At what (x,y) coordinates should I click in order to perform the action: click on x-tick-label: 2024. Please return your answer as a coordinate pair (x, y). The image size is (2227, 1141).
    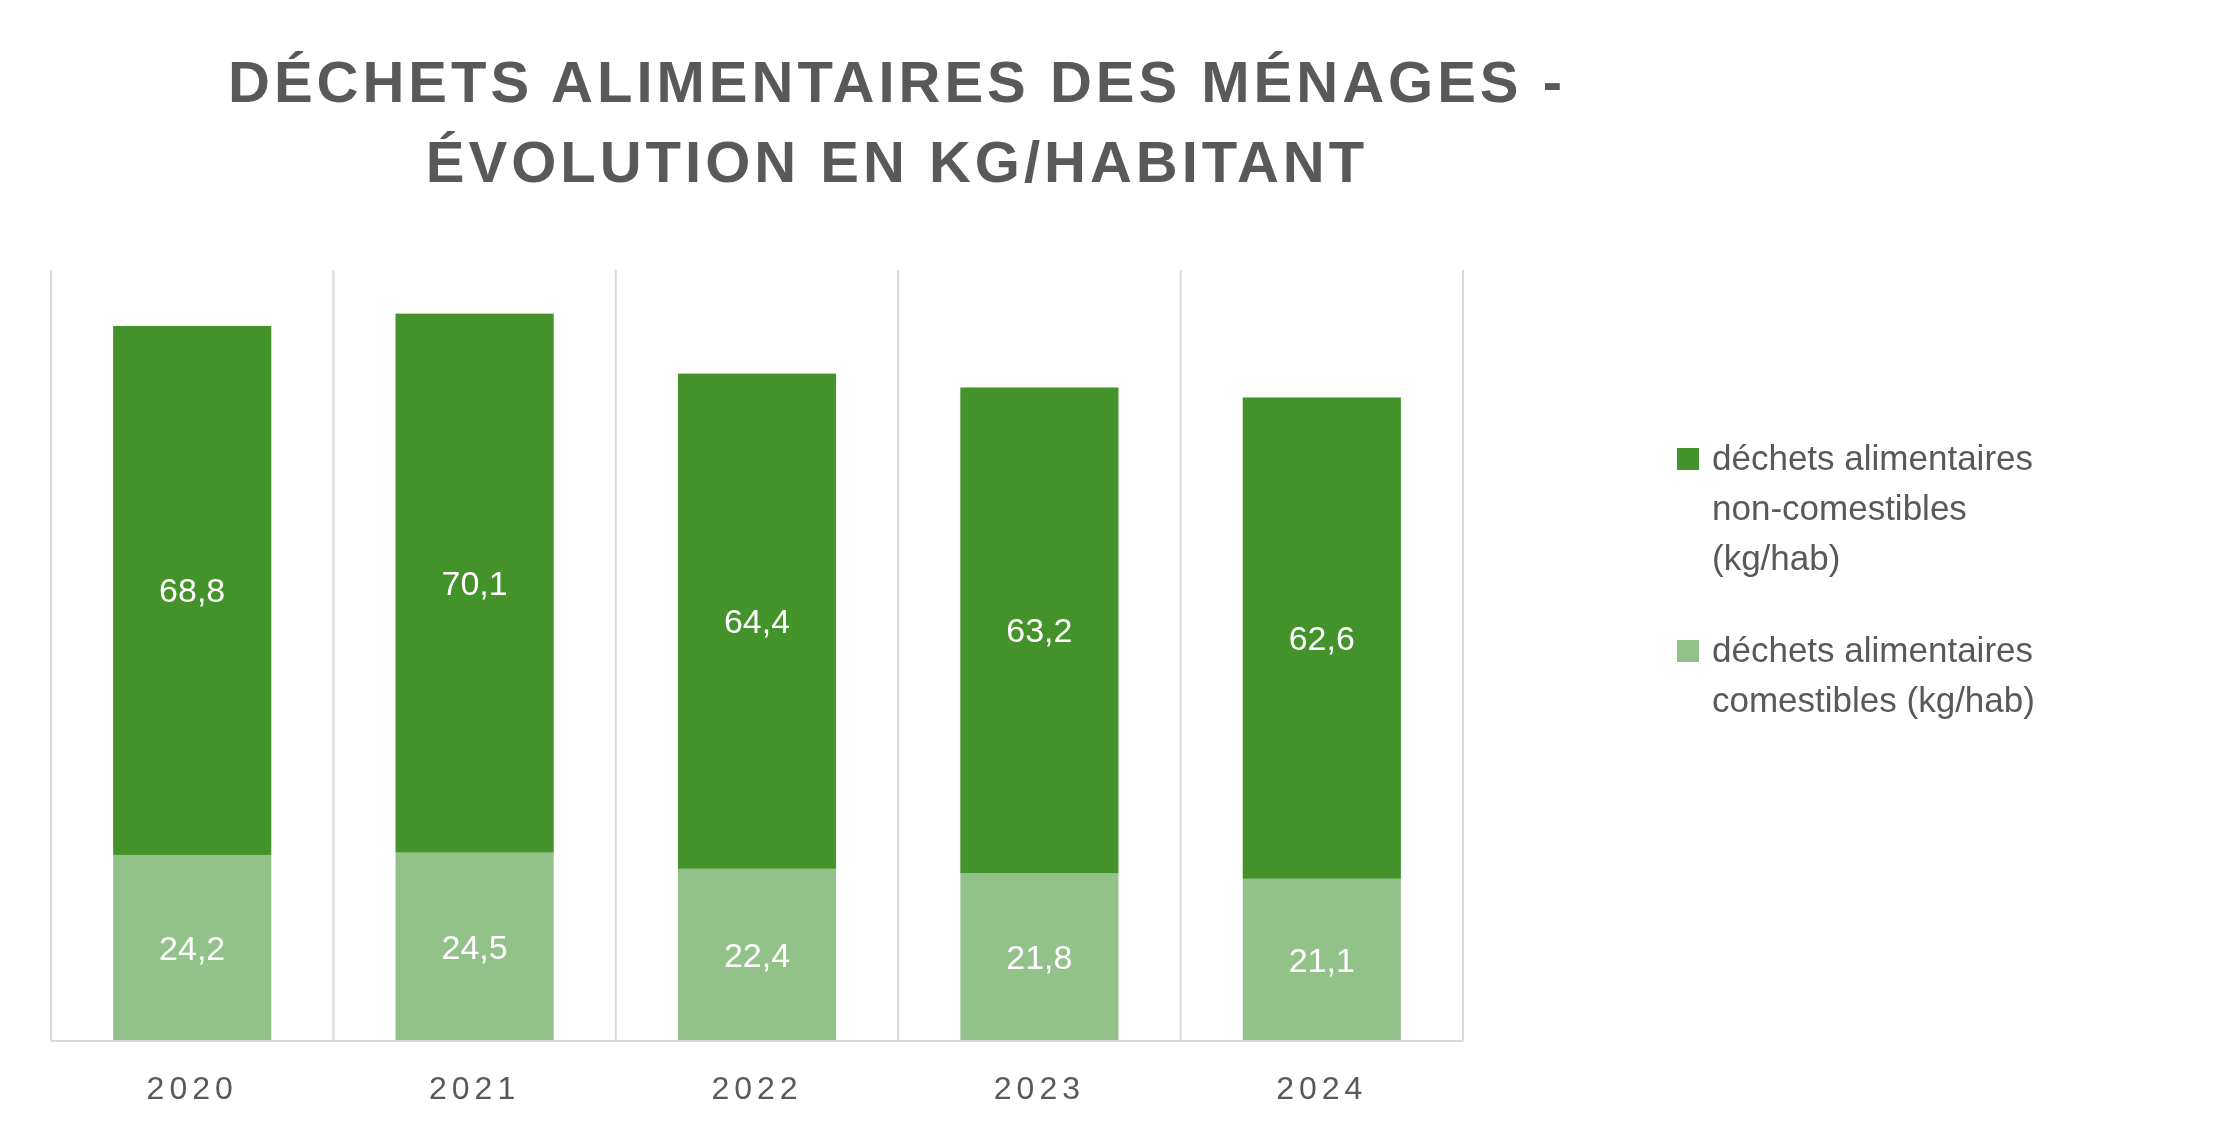
    Looking at the image, I should click on (1322, 1088).